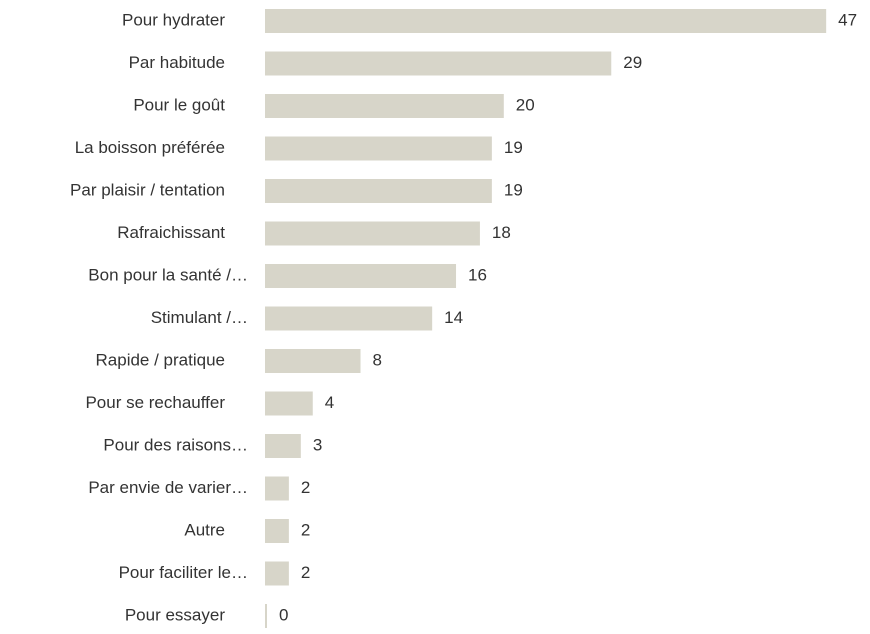  Describe the element at coordinates (155, 402) in the screenshot. I see `category-label: Pour se rechauffer` at that location.